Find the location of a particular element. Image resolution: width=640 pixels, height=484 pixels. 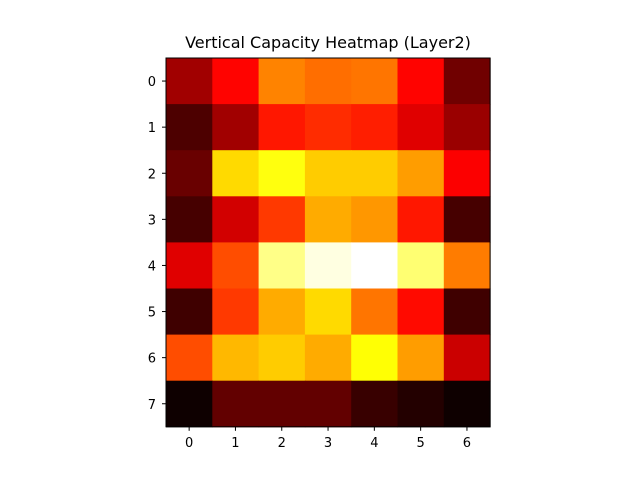

x-tick-label: 1 is located at coordinates (235, 443).